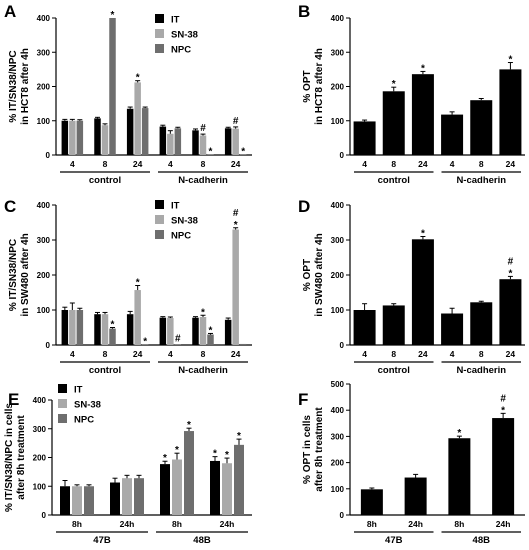  Describe the element at coordinates (10, 206) in the screenshot. I see `panel-letter: C` at that location.